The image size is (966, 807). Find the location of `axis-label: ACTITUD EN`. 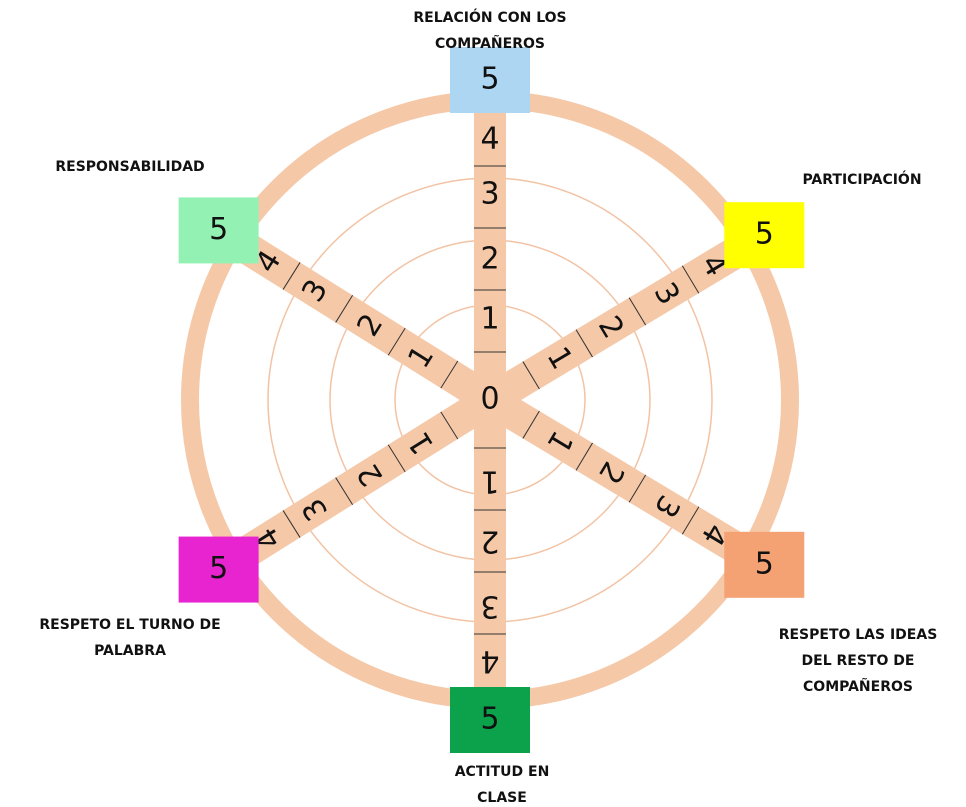

axis-label: ACTITUD EN is located at coordinates (502, 772).